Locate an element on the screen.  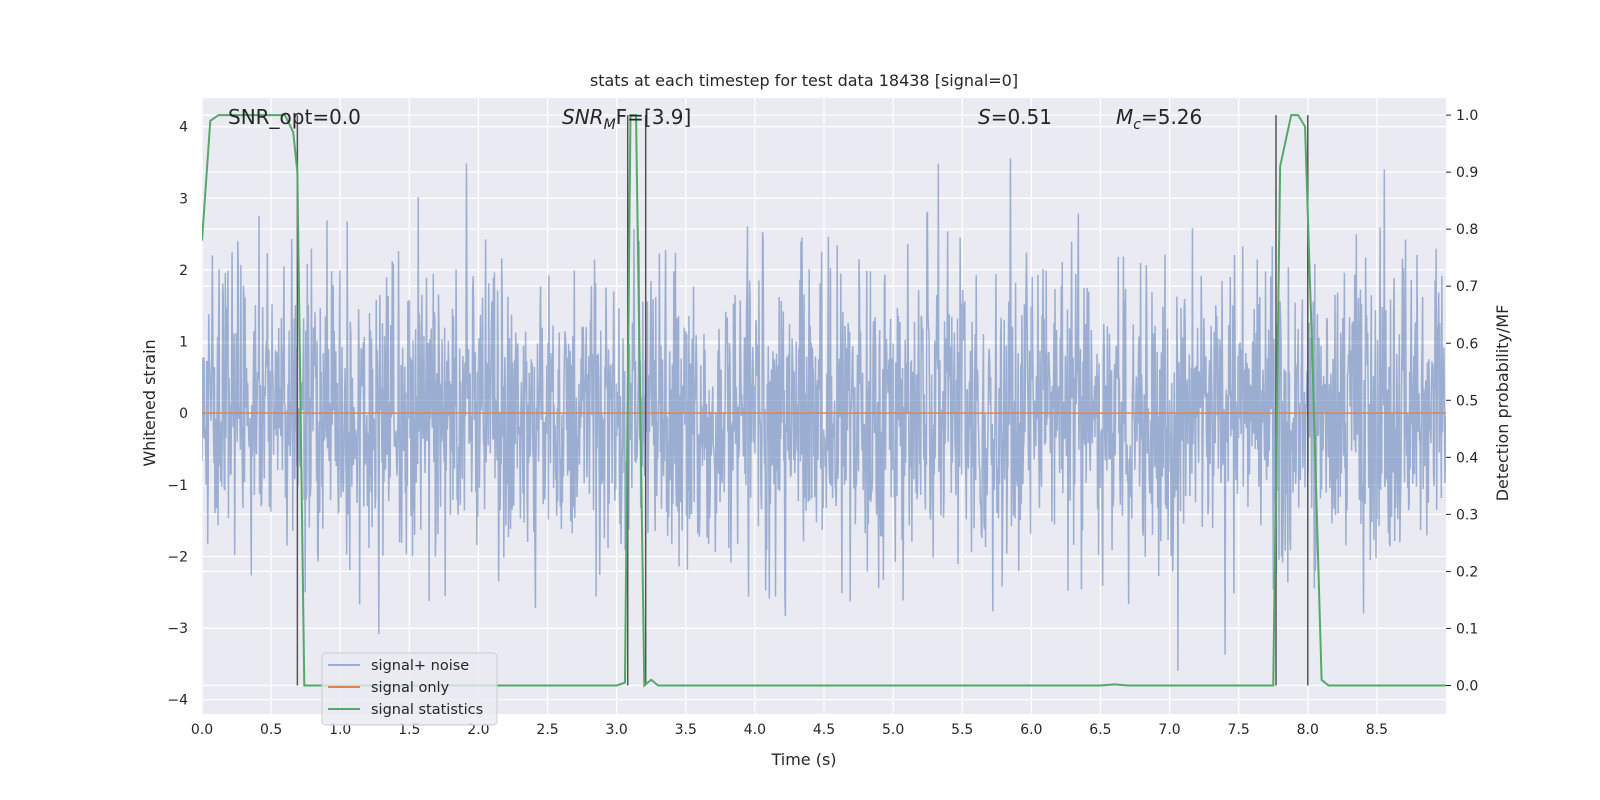
right-y-tick-labels: 1.0 0.9 0.8 0.7 0.6 0.5 0.4 0.3 0.2 0.1 0.0 is located at coordinates (1467, 401).